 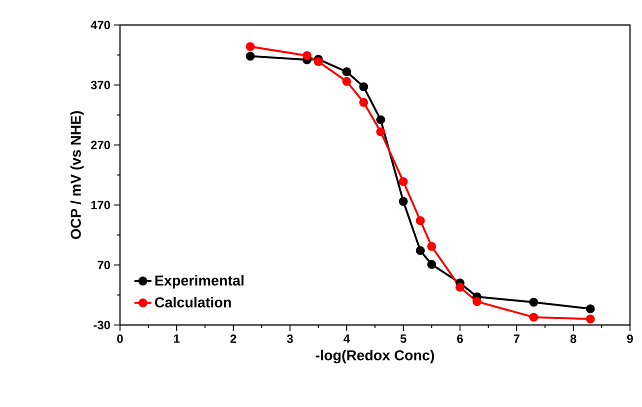 What do you see at coordinates (102, 325) in the screenshot?
I see `y-tick-label: -30` at bounding box center [102, 325].